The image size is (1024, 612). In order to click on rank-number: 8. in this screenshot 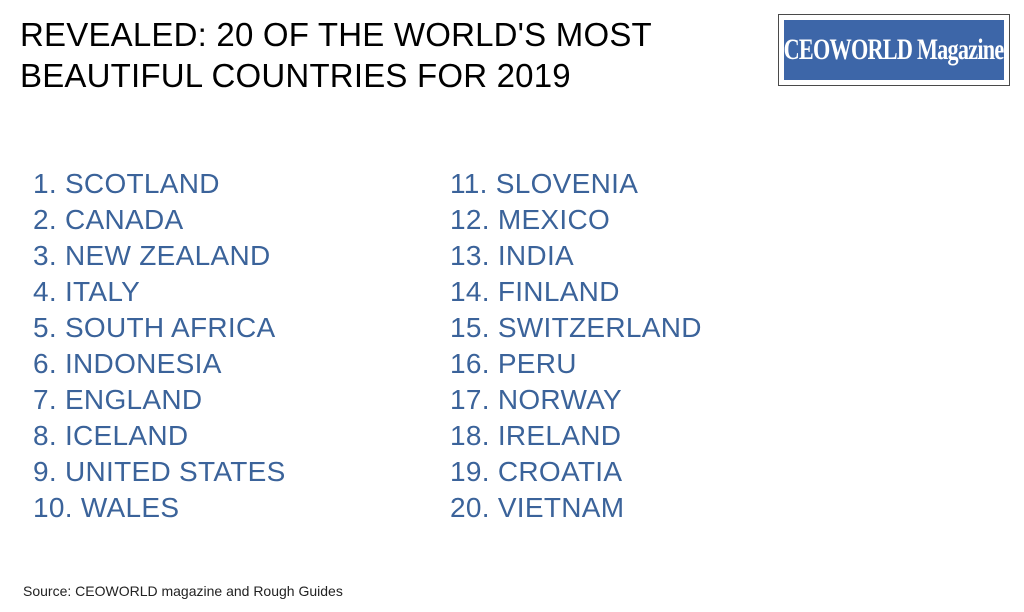, I will do `click(45, 435)`.